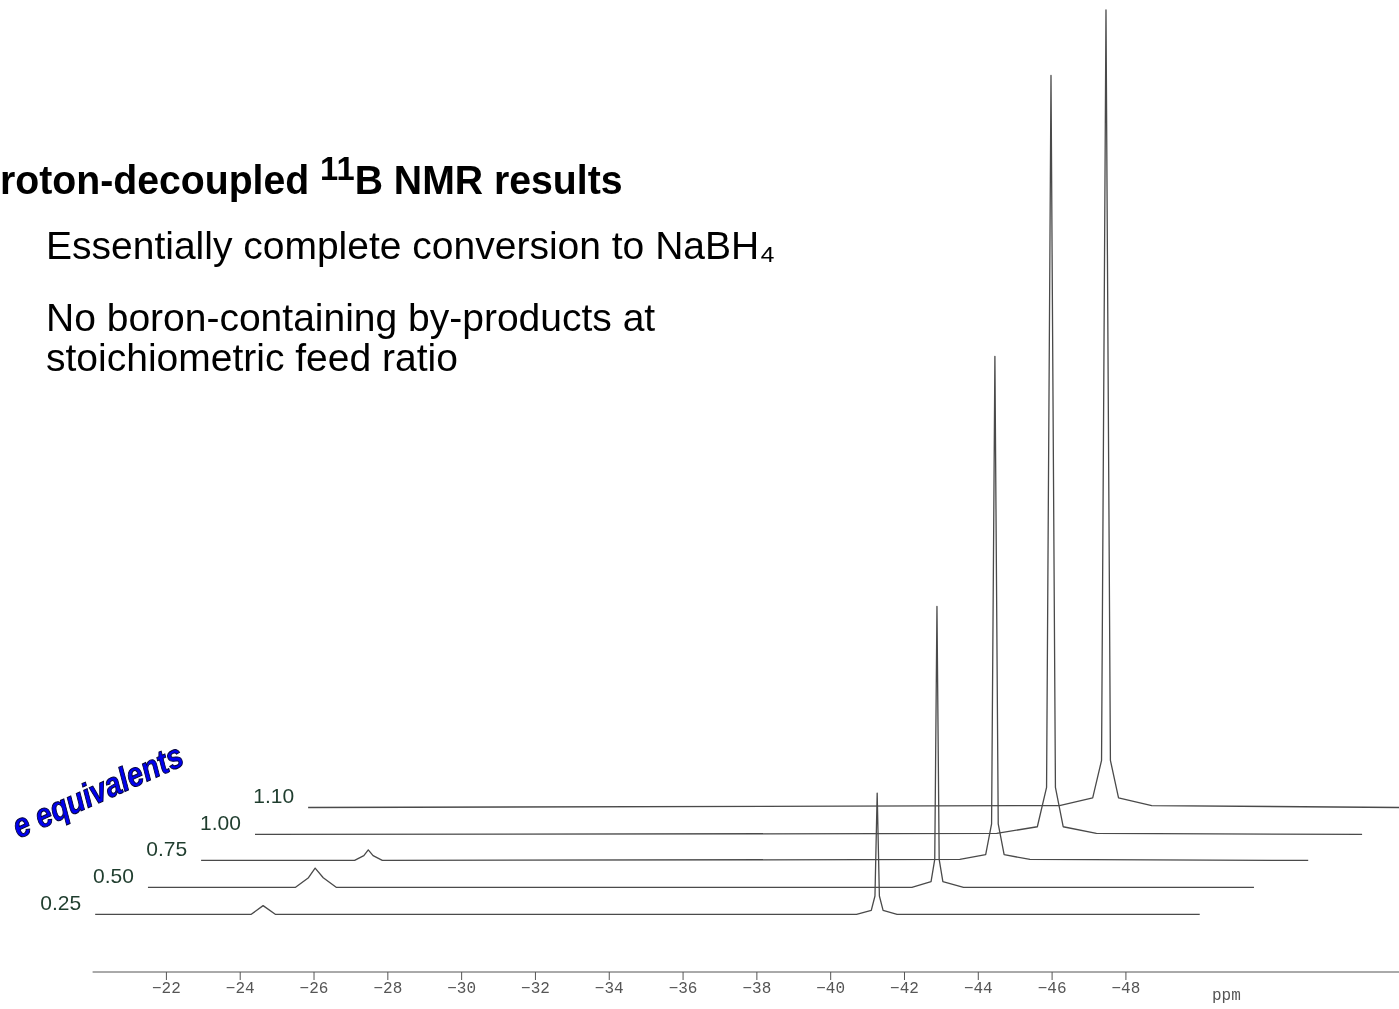  I want to click on series-label: 0.25, so click(61, 903).